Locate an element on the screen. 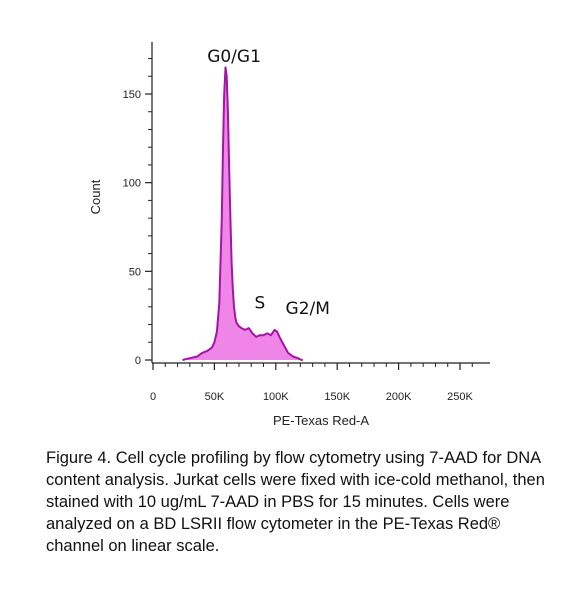  y-tick-label: 50 is located at coordinates (135, 272).